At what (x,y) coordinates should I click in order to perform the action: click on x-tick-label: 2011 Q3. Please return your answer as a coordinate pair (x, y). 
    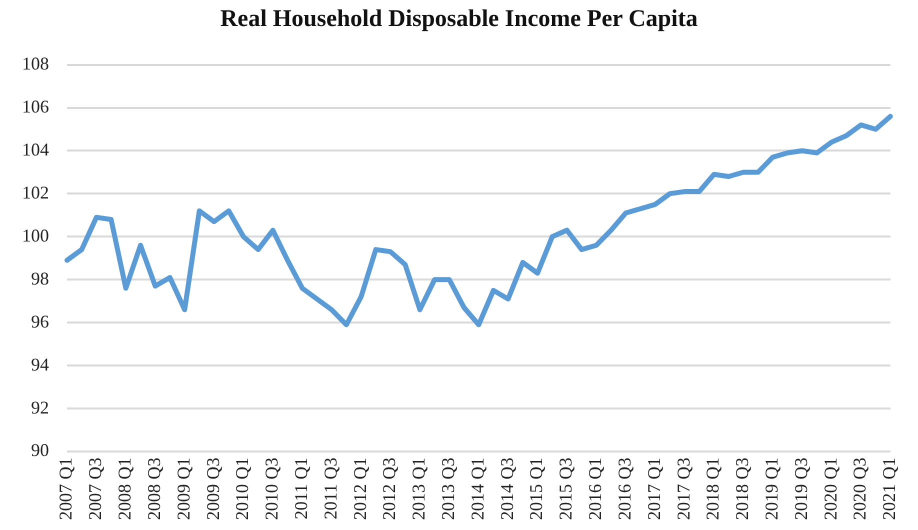
    Looking at the image, I should click on (330, 489).